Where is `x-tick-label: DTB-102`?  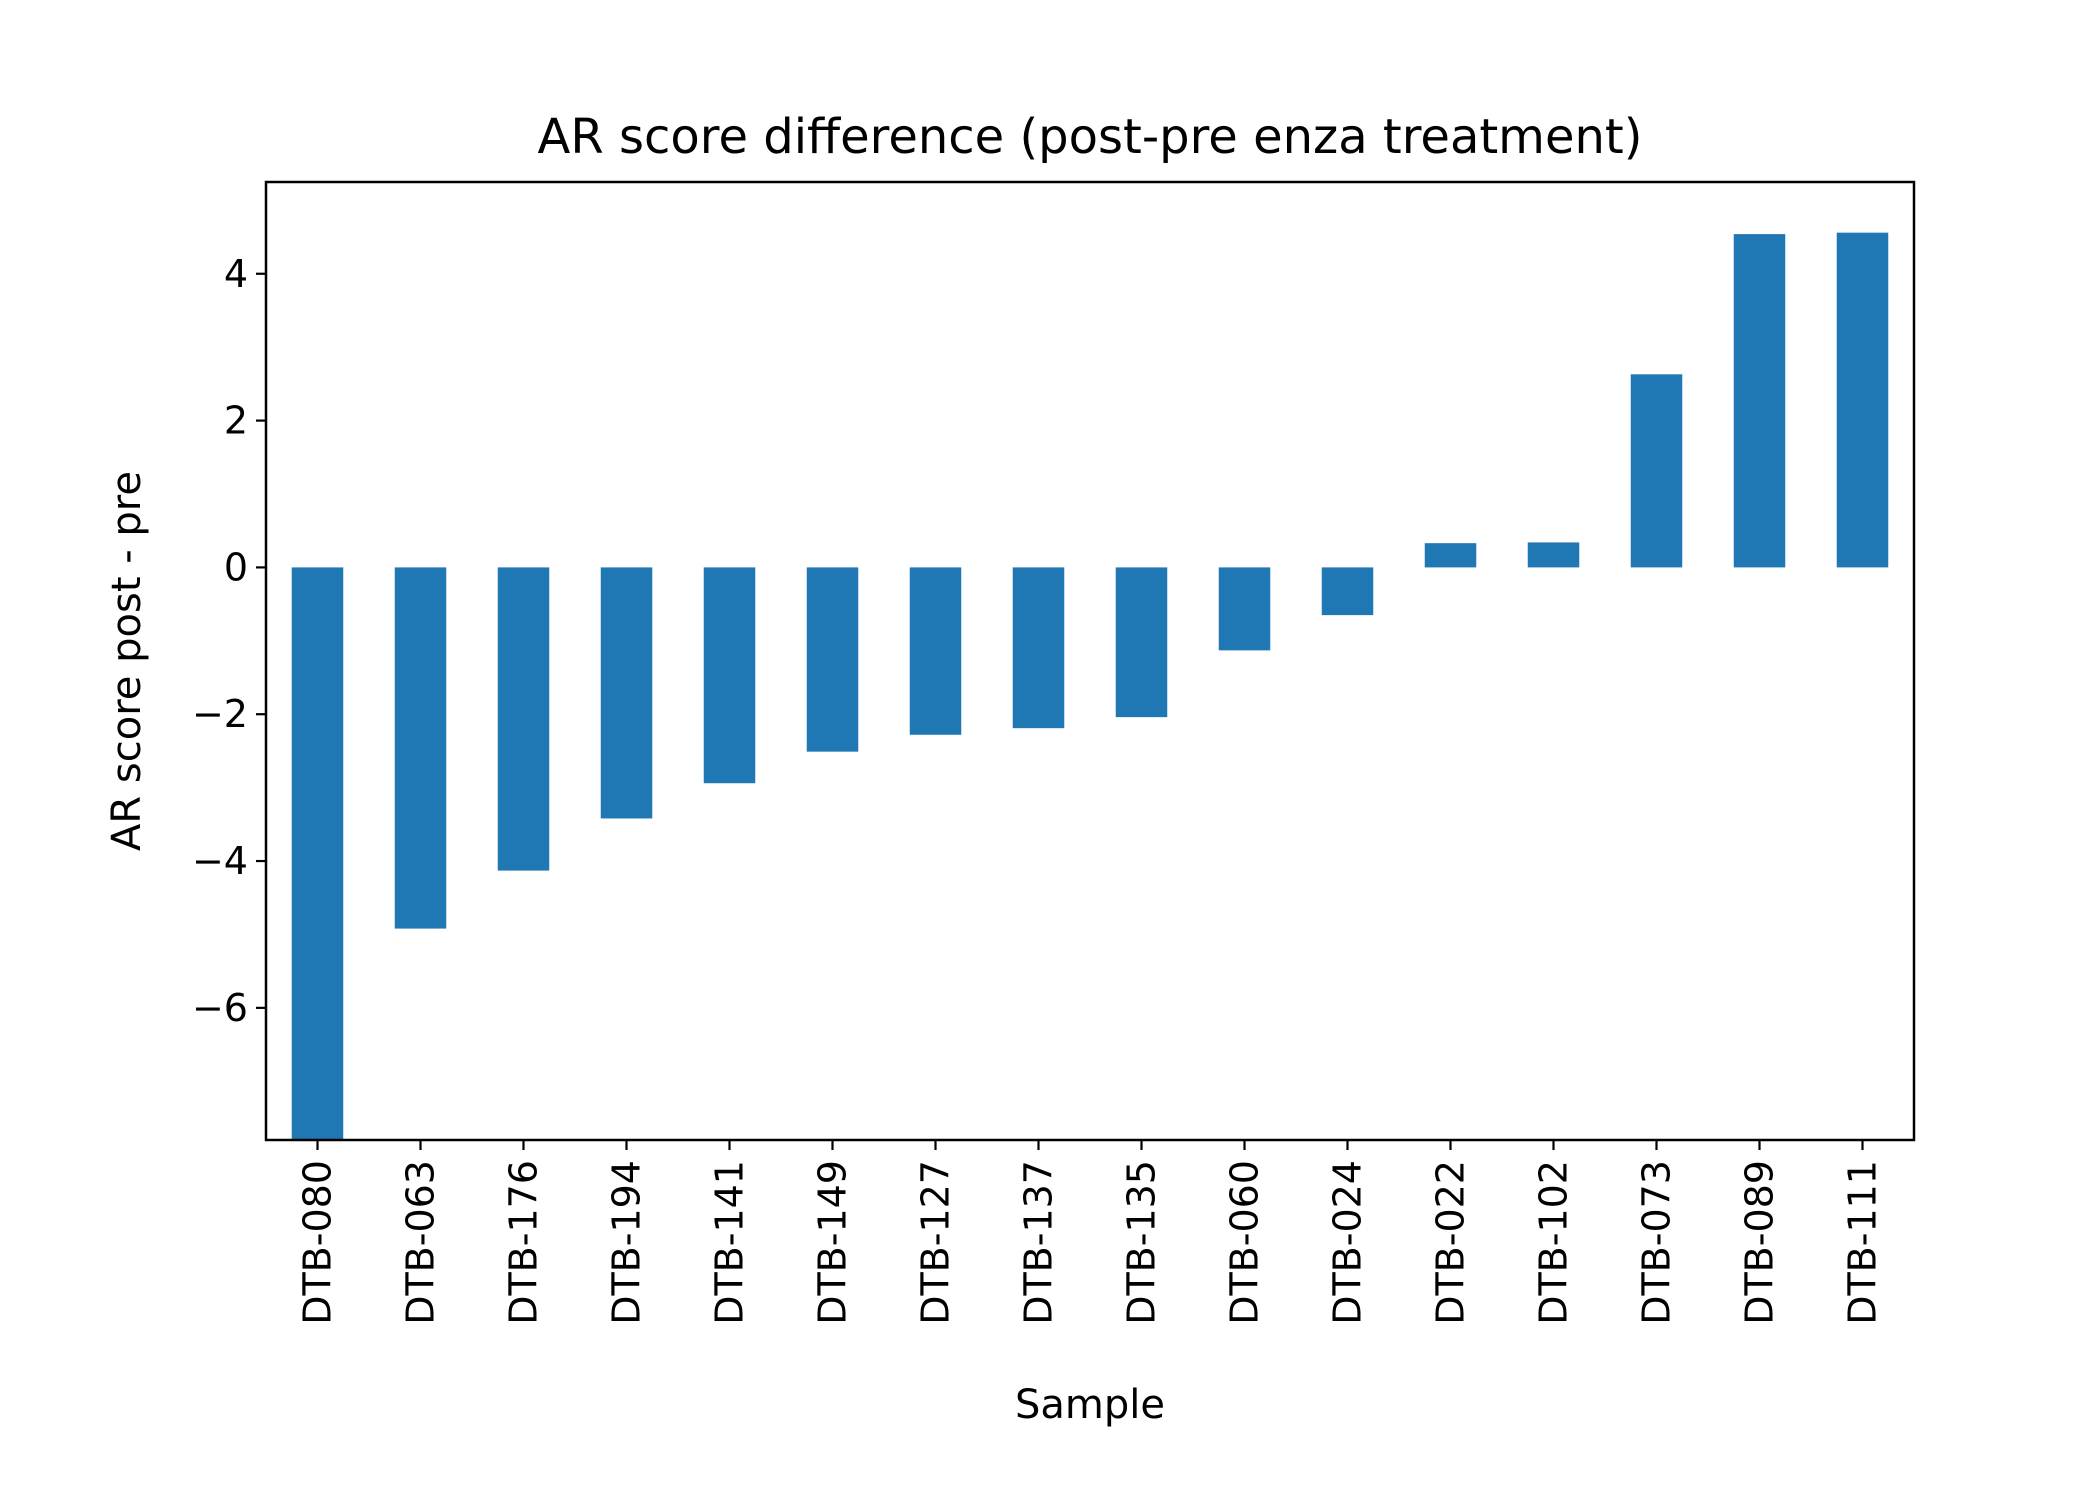 x-tick-label: DTB-102 is located at coordinates (1554, 1242).